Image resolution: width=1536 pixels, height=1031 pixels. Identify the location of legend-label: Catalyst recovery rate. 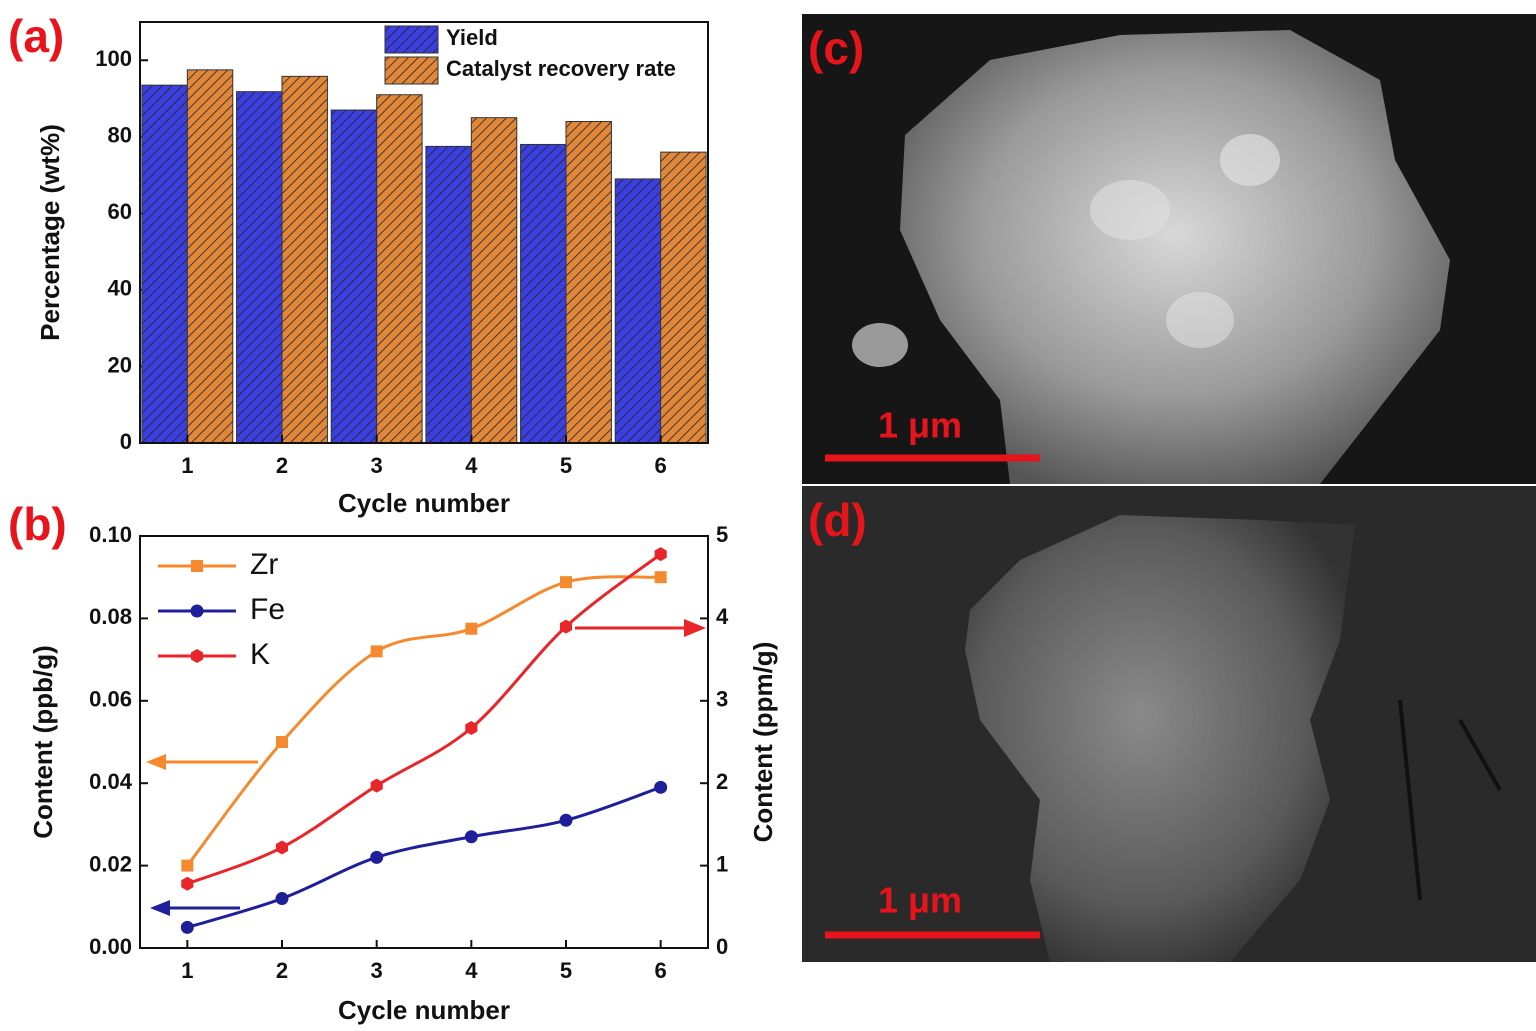
(561, 68).